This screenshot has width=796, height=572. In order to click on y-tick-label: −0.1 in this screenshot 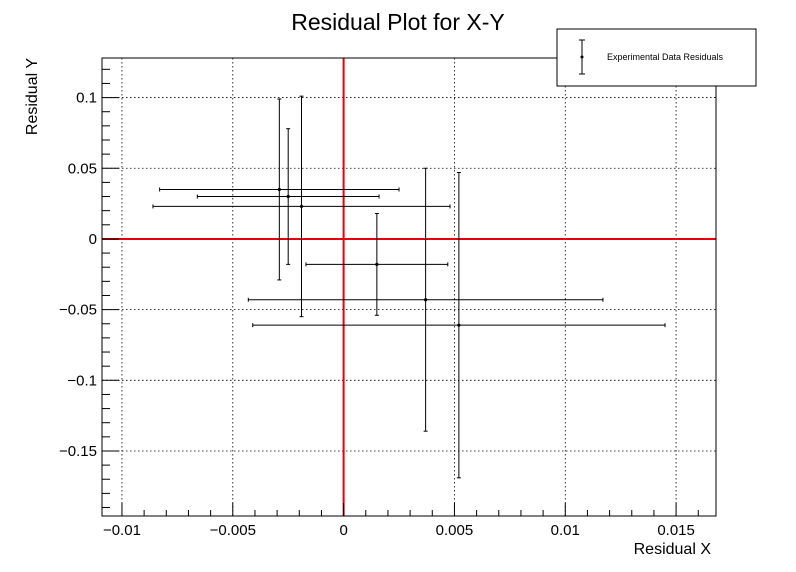, I will do `click(82, 380)`.